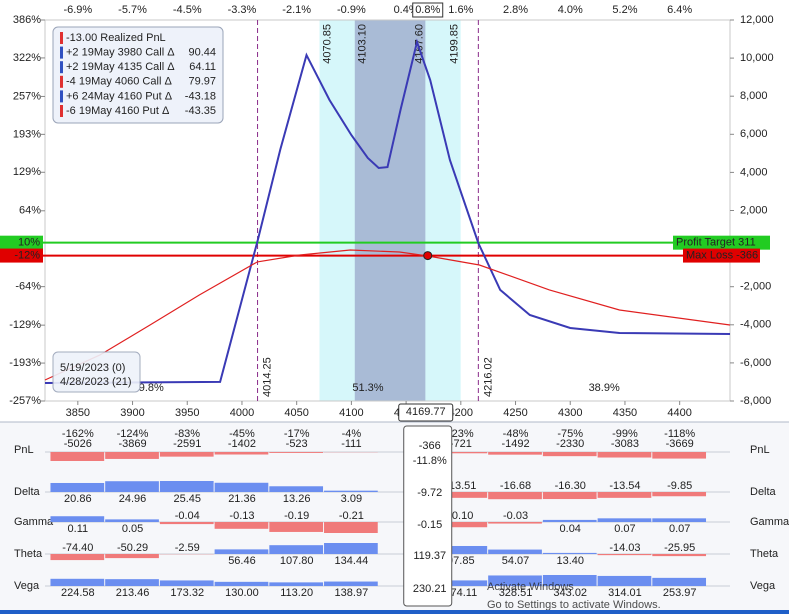 This screenshot has width=789, height=614. Describe the element at coordinates (151, 388) in the screenshot. I see `probability-label: 9.8%` at that location.